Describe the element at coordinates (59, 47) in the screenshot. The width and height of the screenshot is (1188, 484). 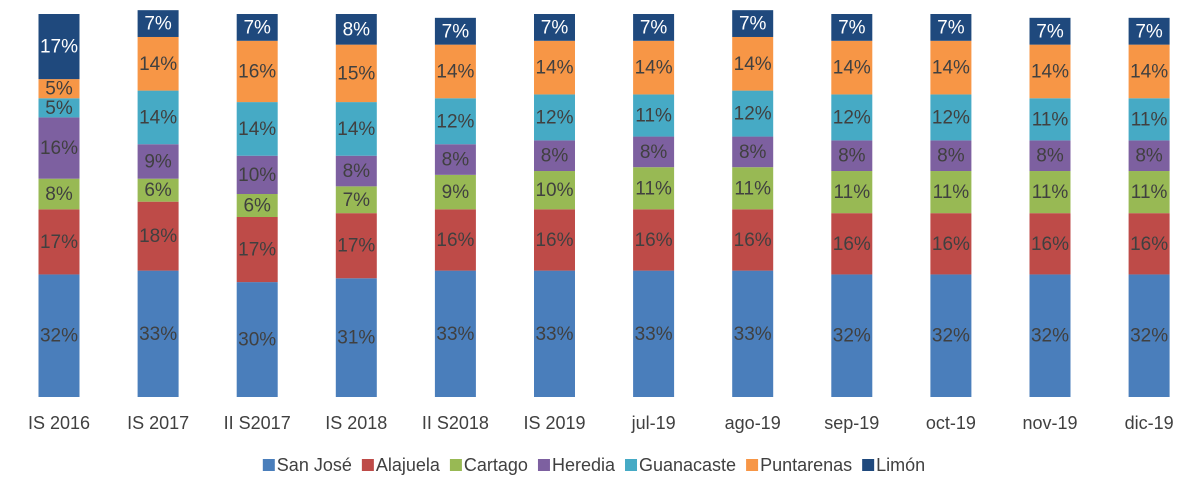
I see `data-label: 17%` at that location.